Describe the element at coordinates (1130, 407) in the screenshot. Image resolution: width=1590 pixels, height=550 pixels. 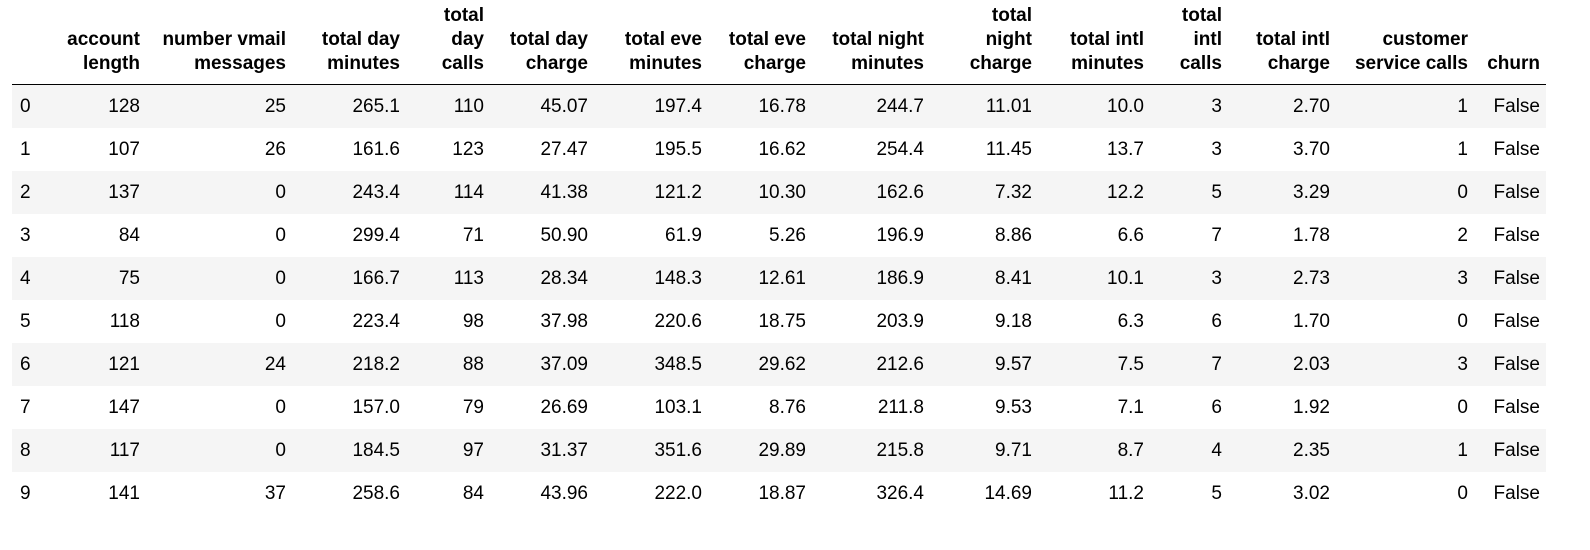
I see `table-cell: 7.1` at that location.